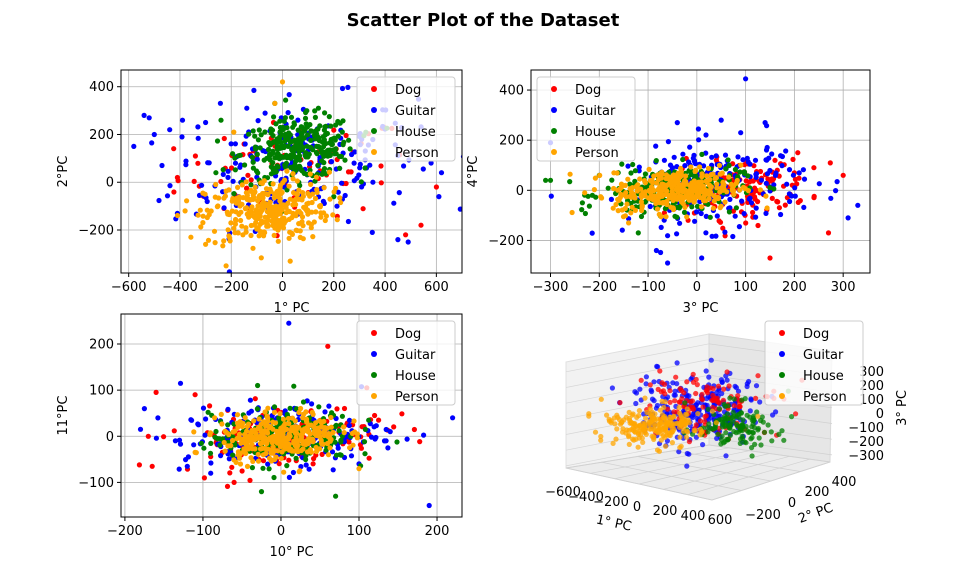  I want to click on y-axis-label: 2°PC, so click(63, 172).